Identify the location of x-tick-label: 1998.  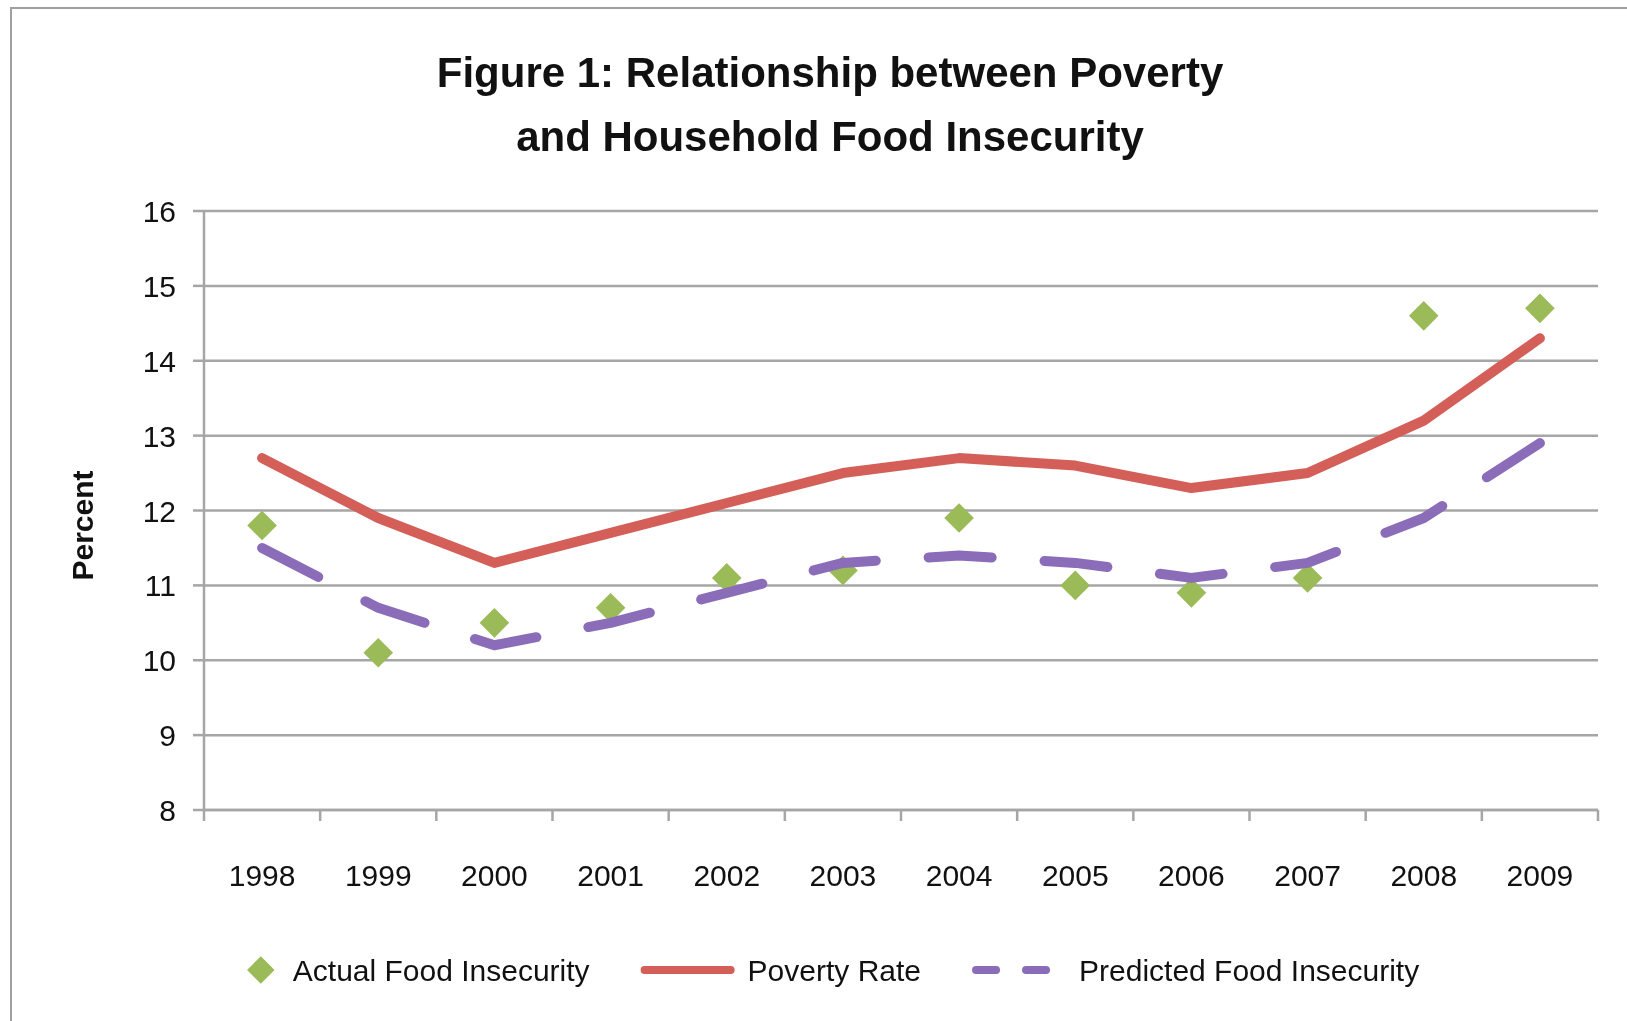
(262, 875).